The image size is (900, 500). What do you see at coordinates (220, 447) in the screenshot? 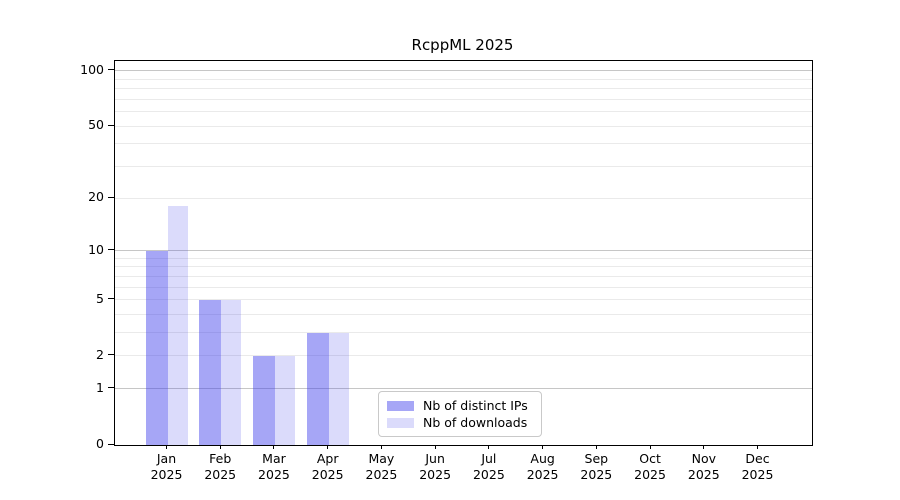
I see `x-tick-mark-feb` at bounding box center [220, 447].